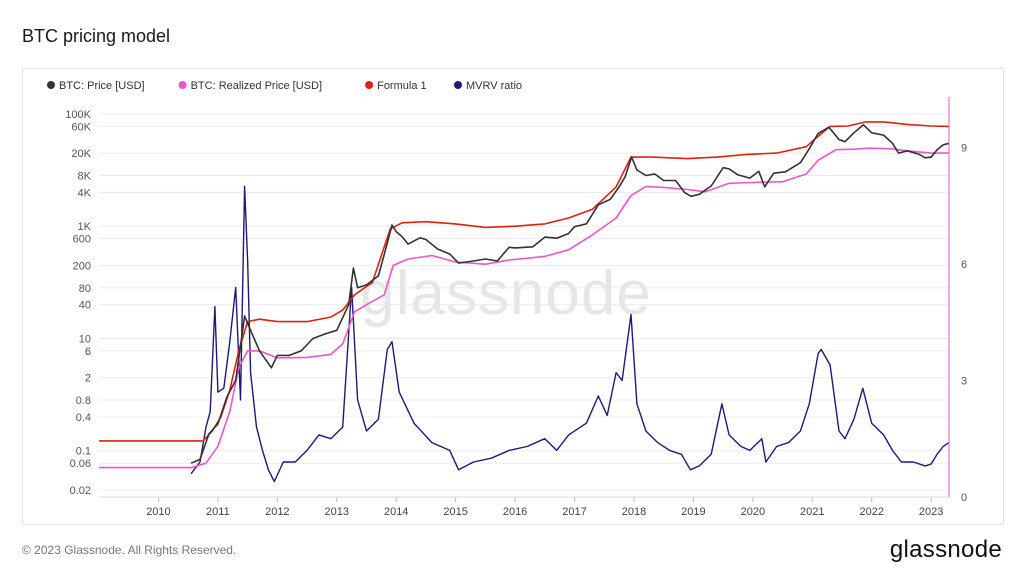 The image size is (1024, 576). What do you see at coordinates (82, 266) in the screenshot?
I see `y-left-tick-label: 200` at bounding box center [82, 266].